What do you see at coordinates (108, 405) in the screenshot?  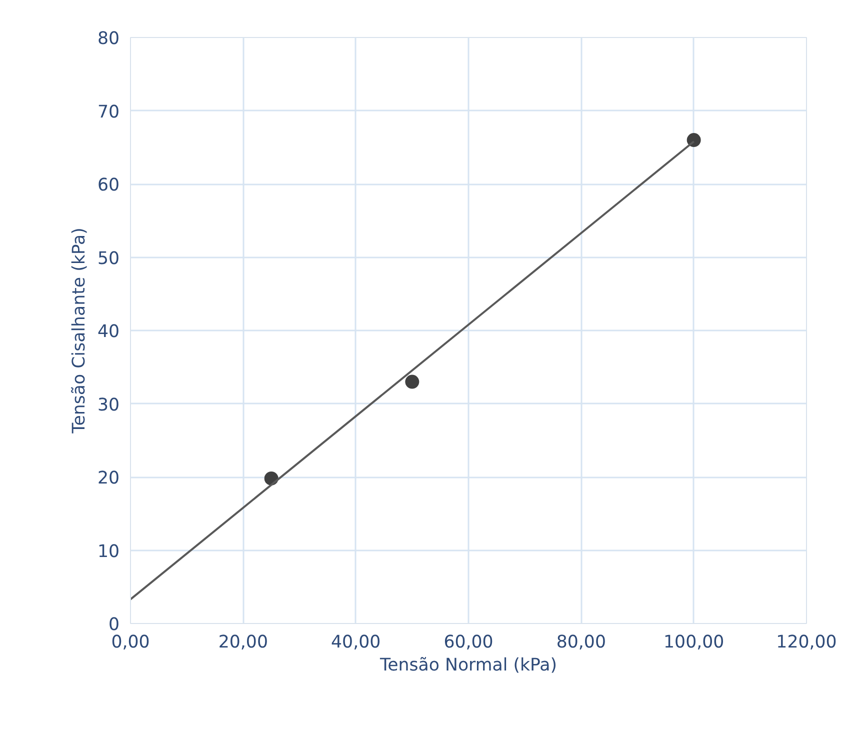 I see `y-tick-label: 30` at bounding box center [108, 405].